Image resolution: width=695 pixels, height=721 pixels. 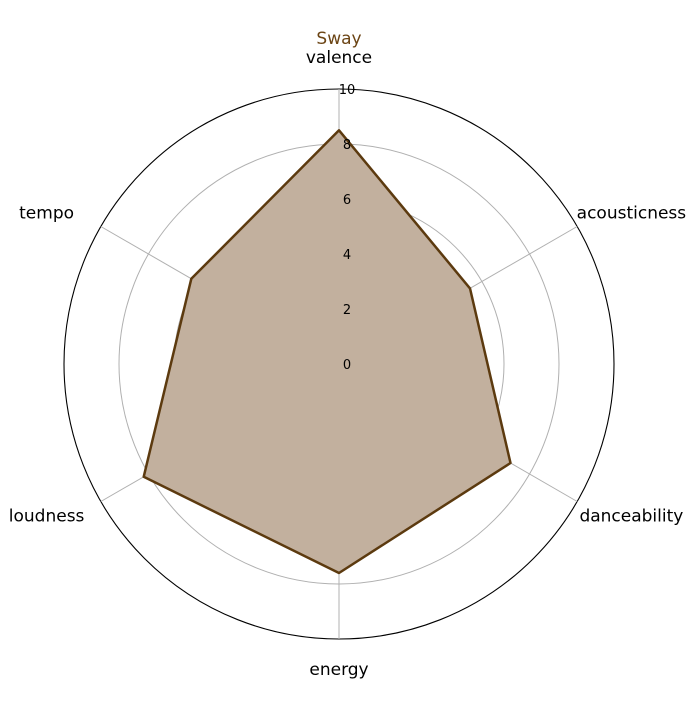 What do you see at coordinates (347, 228) in the screenshot?
I see `tick-layer: 0 2 4 6 8 10` at bounding box center [347, 228].